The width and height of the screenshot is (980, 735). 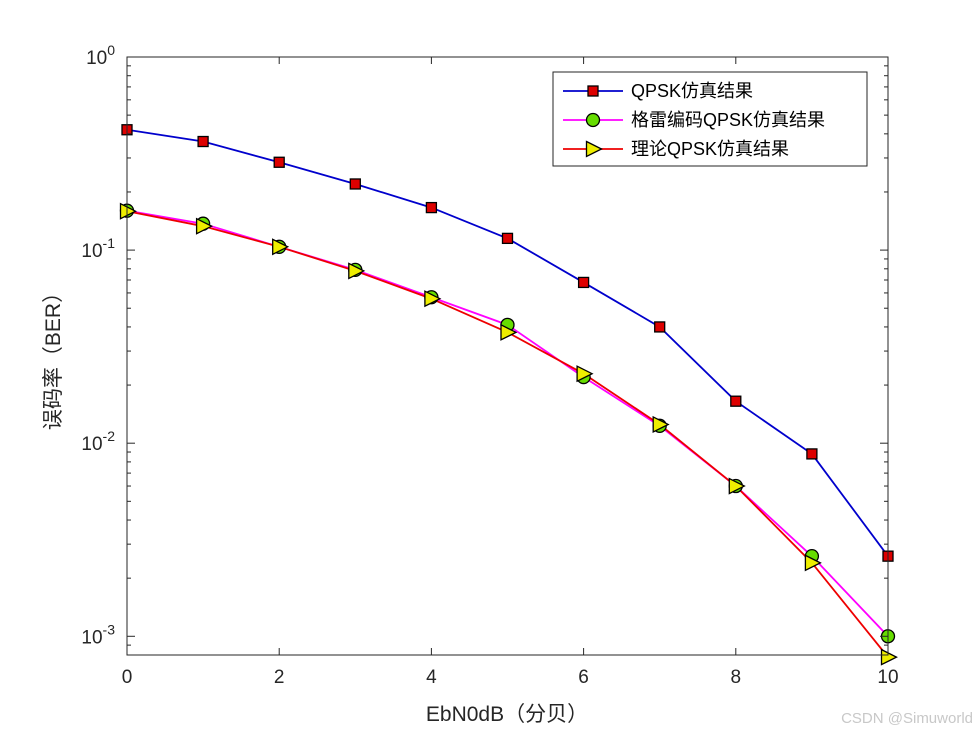 What do you see at coordinates (127, 677) in the screenshot?
I see `x-tick-label: 0` at bounding box center [127, 677].